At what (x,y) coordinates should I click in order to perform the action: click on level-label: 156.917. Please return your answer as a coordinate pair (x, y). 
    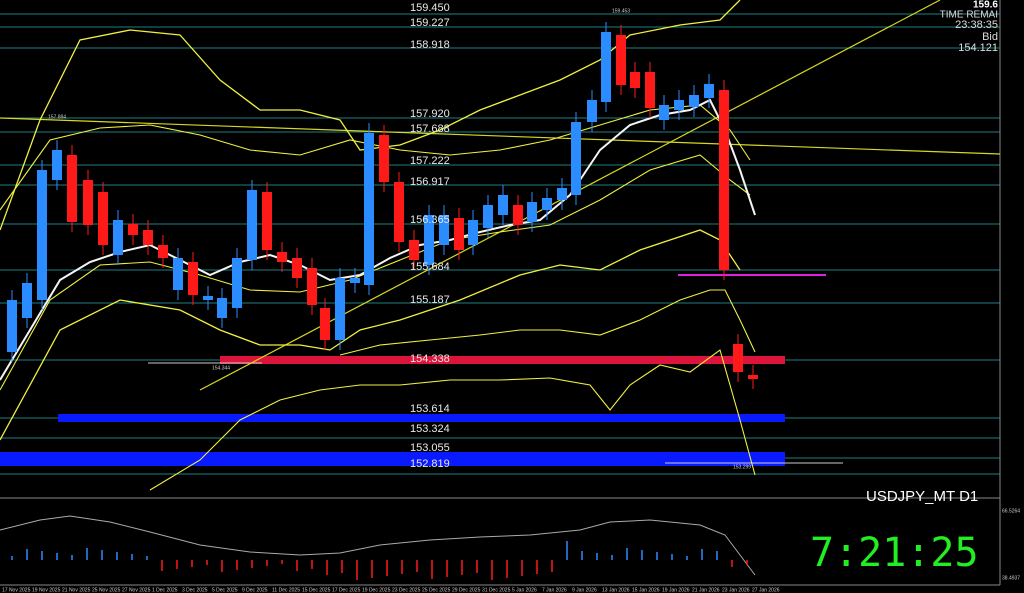
    Looking at the image, I should click on (430, 182).